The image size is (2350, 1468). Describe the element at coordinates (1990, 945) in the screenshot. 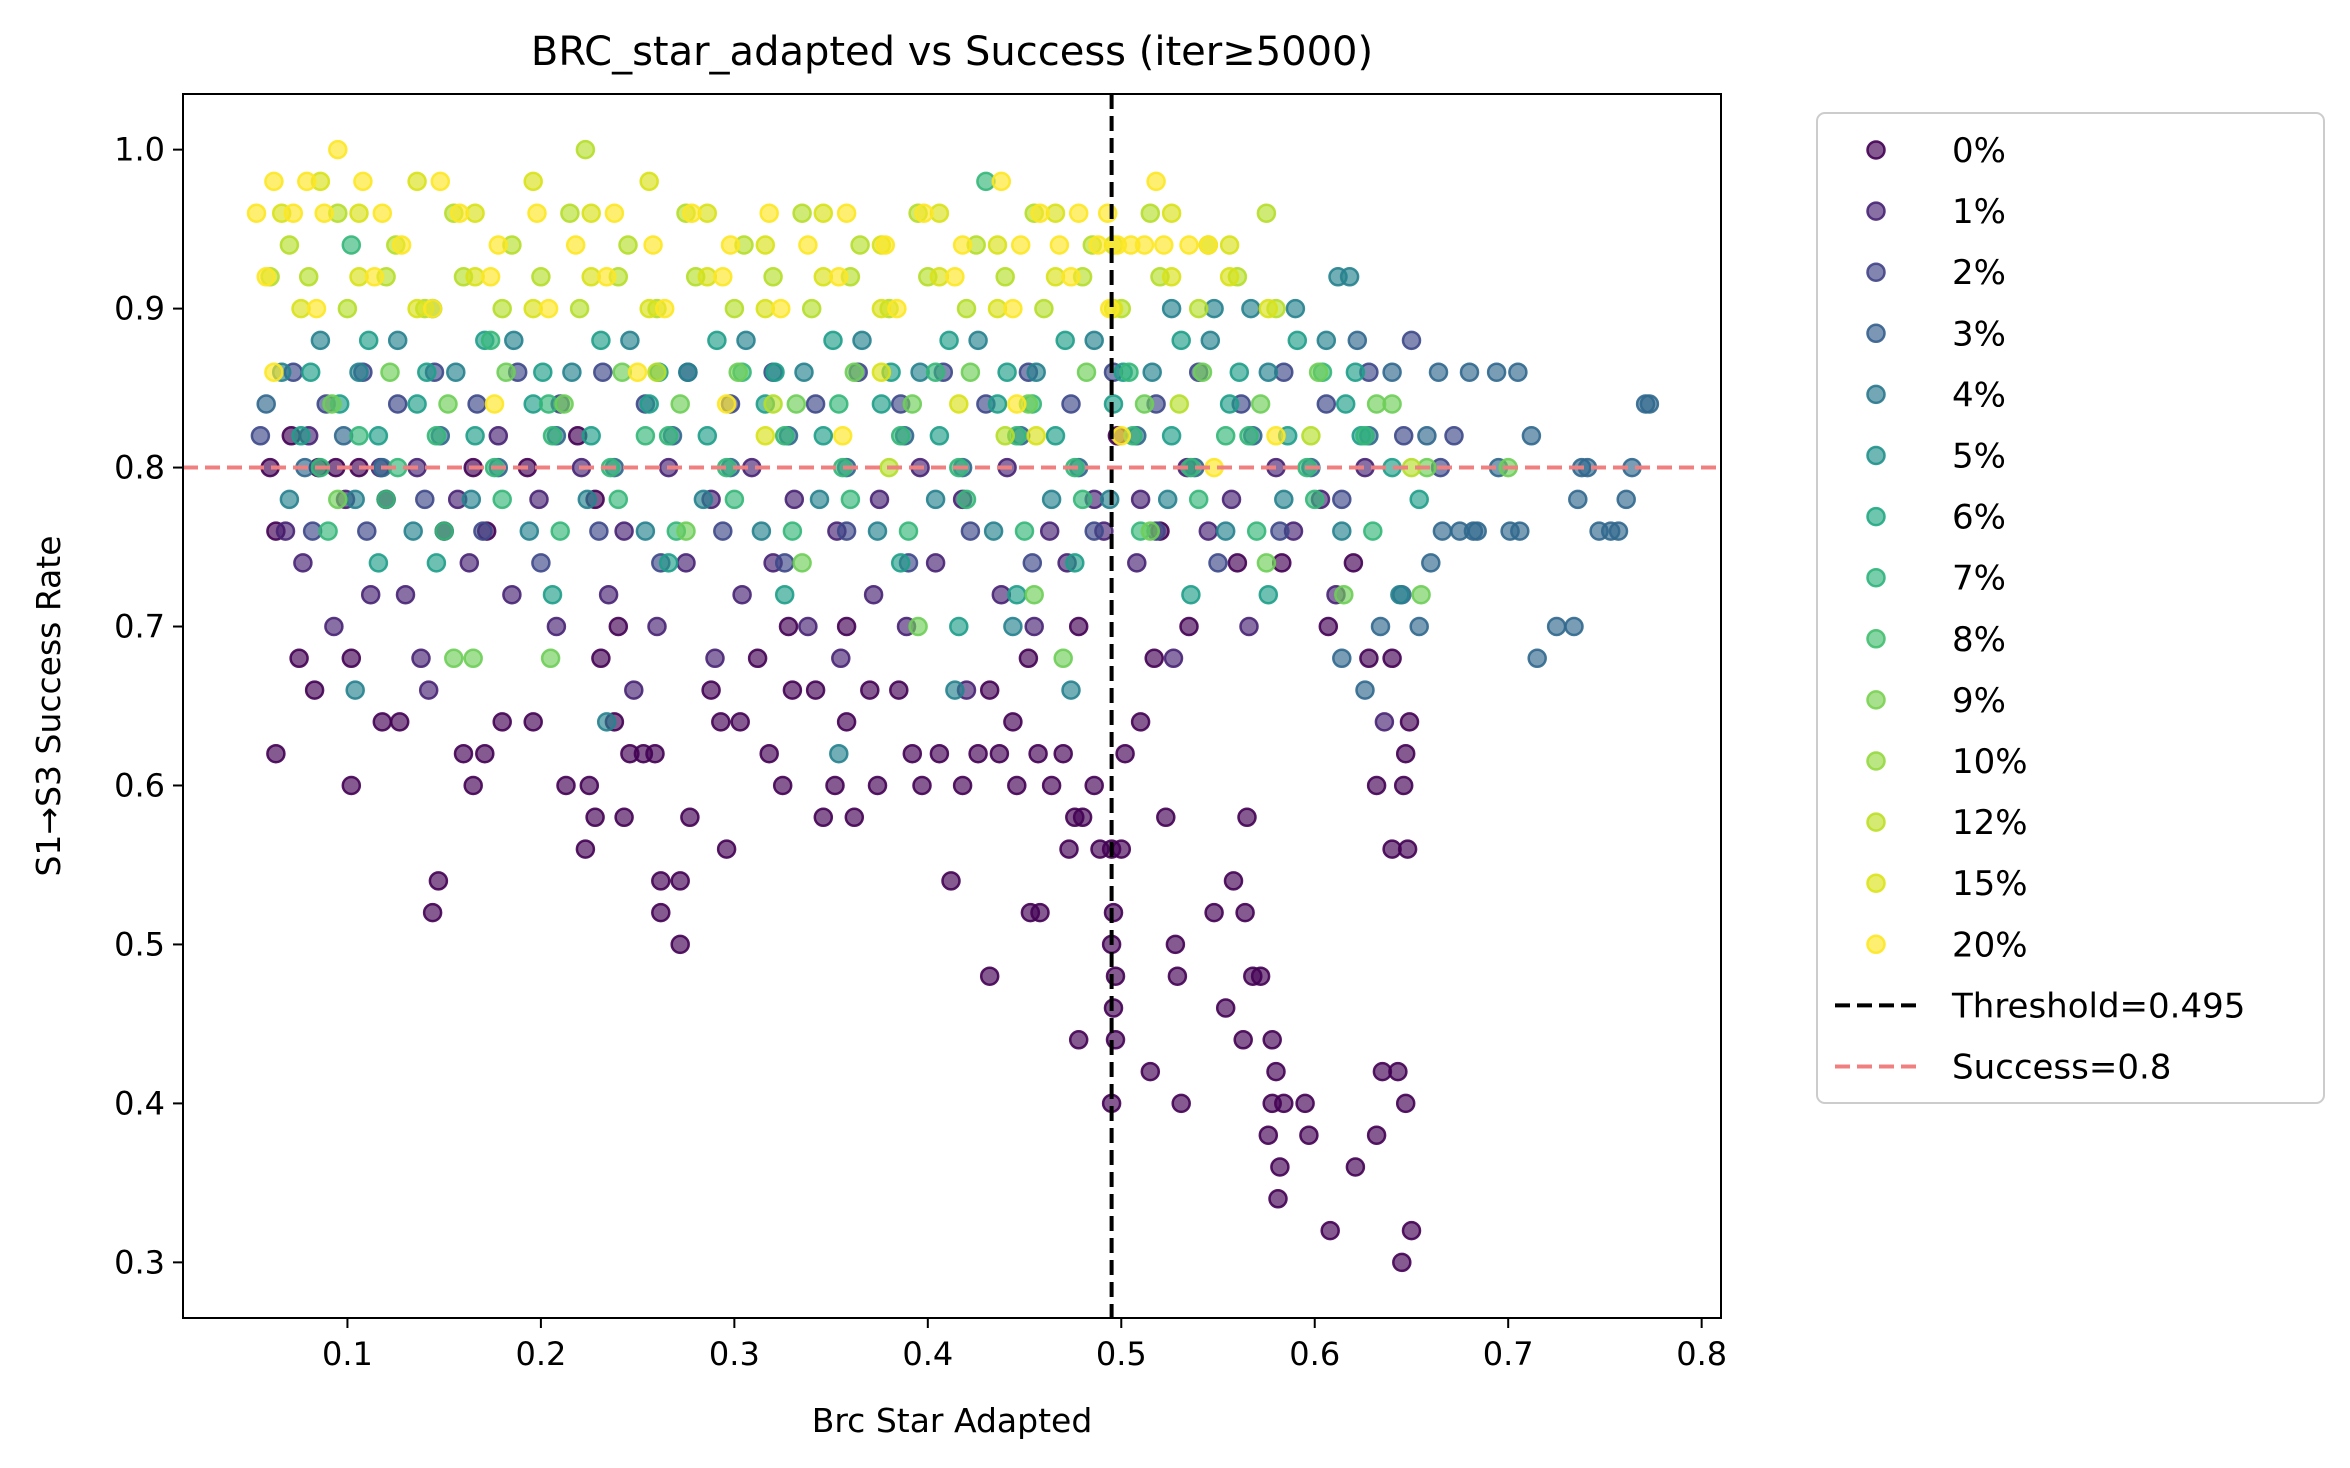

I see `legend-label: 20%` at that location.